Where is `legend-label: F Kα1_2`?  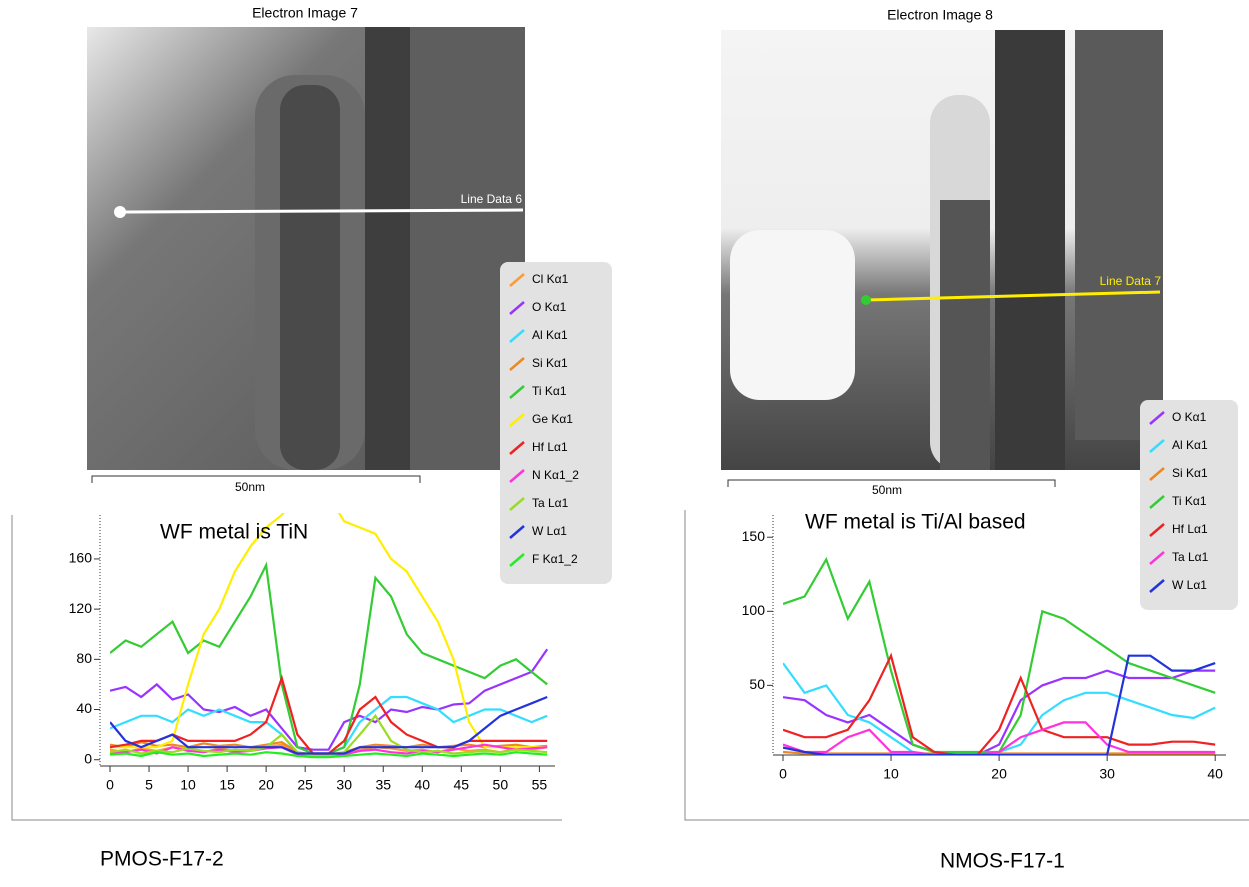 legend-label: F Kα1_2 is located at coordinates (555, 559).